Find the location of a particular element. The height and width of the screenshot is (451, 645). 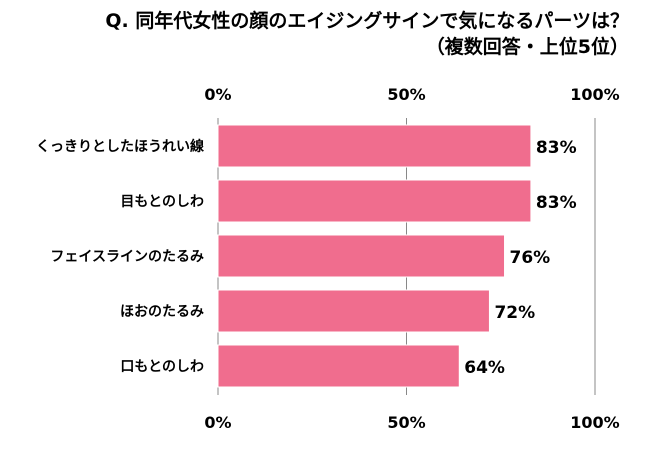

value-labels: 83% 83% 76% 72% 64% is located at coordinates (520, 258).